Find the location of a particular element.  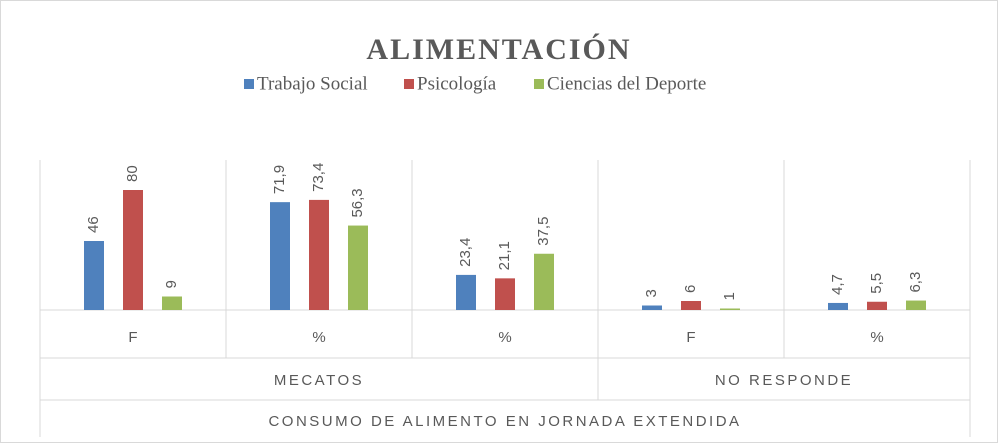

data-label: 46 is located at coordinates (93, 224).